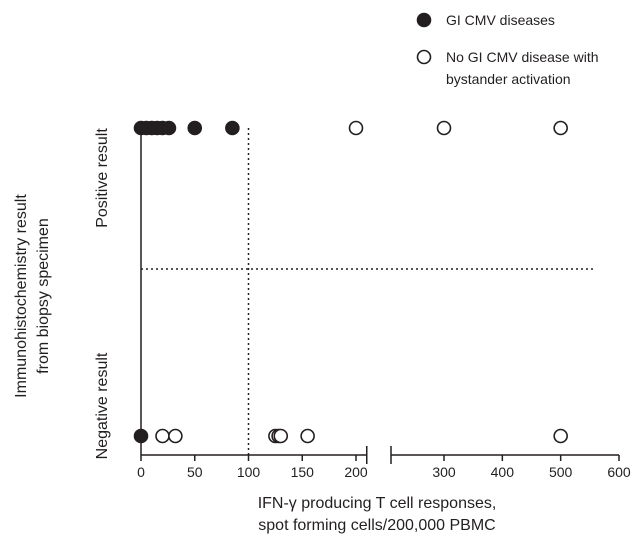 This screenshot has height=549, width=643. I want to click on x-axis-title-line-2: spot forming cells/200,000 PBMC, so click(376, 525).